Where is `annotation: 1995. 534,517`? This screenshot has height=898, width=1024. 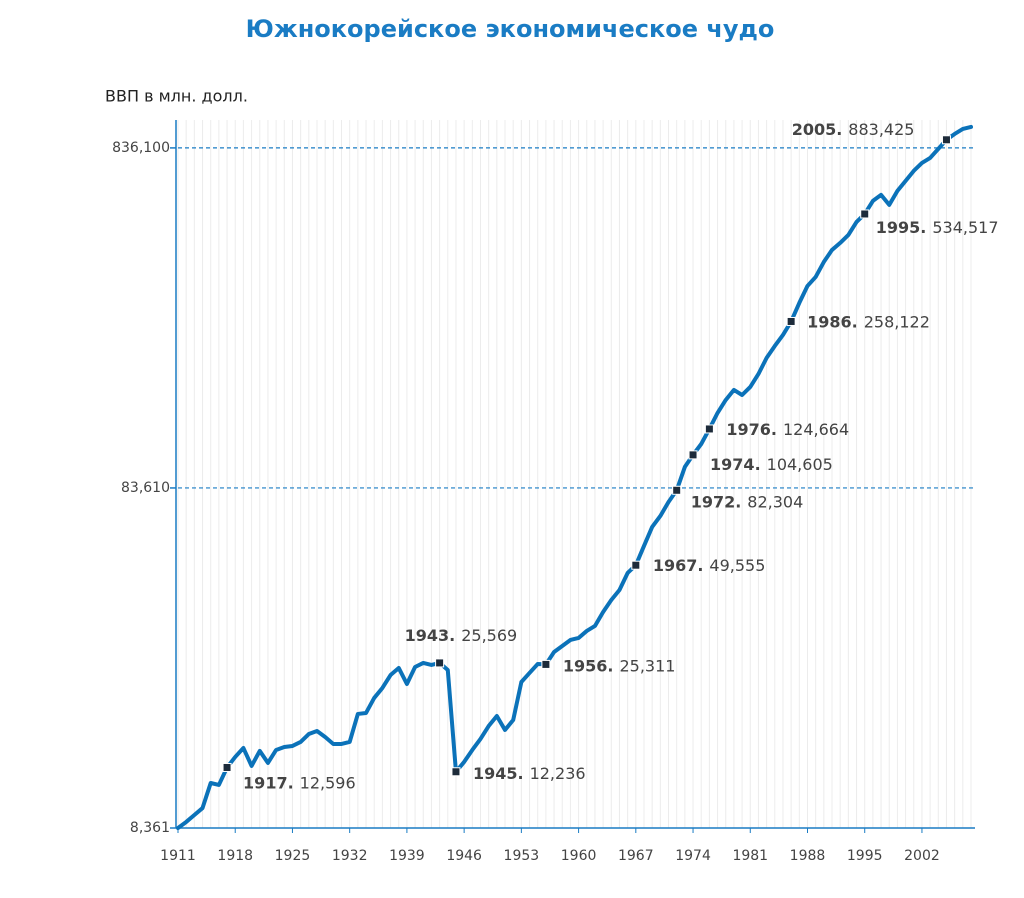
annotation: 1995. 534,517 is located at coordinates (937, 226).